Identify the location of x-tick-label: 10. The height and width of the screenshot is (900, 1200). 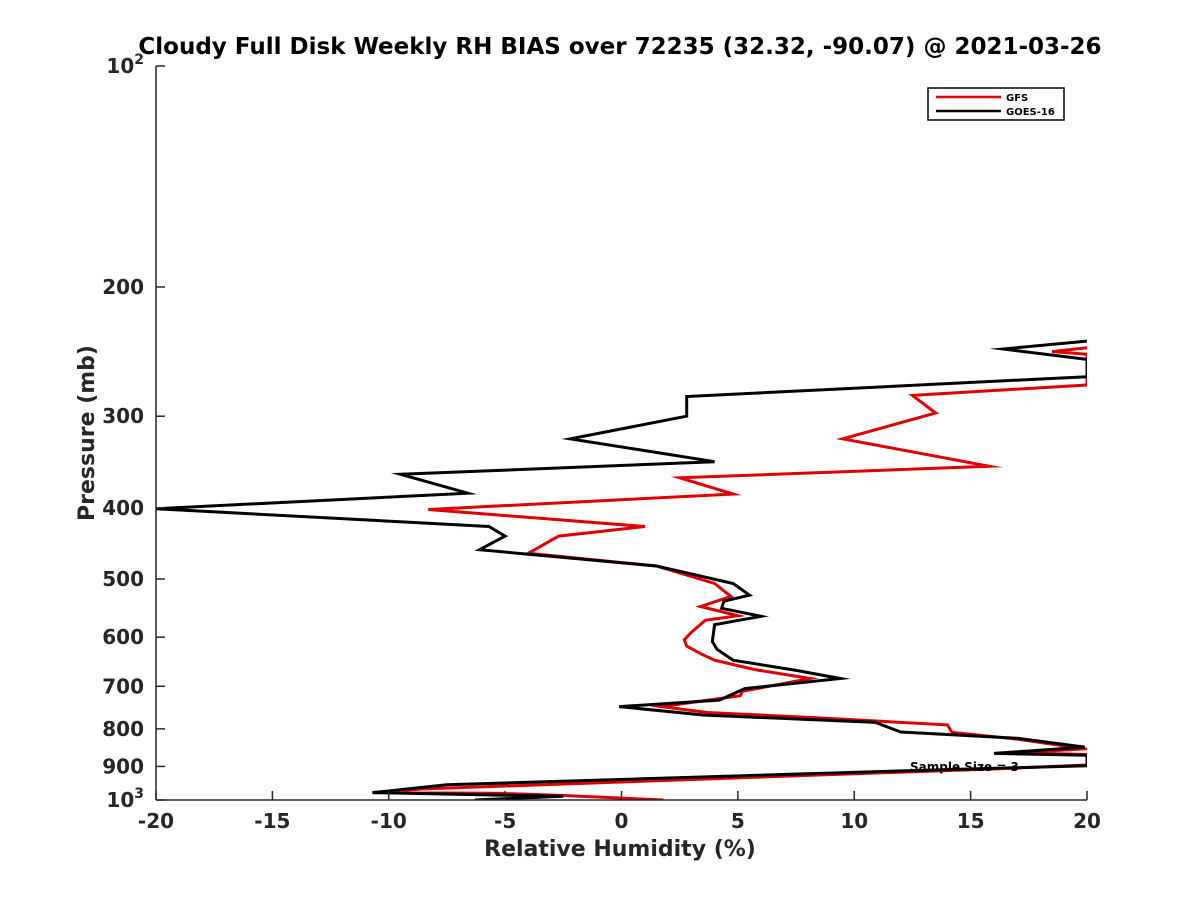
(854, 821).